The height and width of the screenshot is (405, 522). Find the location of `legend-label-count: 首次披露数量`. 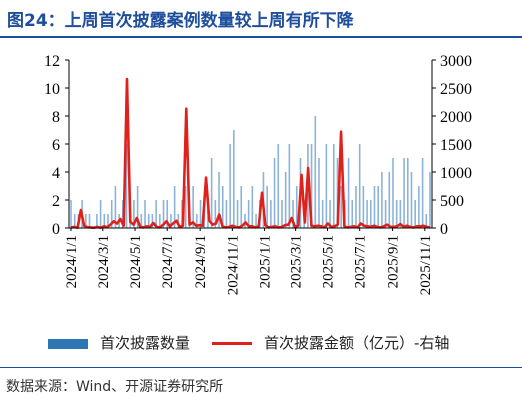

legend-label-count: 首次披露数量 is located at coordinates (145, 343).